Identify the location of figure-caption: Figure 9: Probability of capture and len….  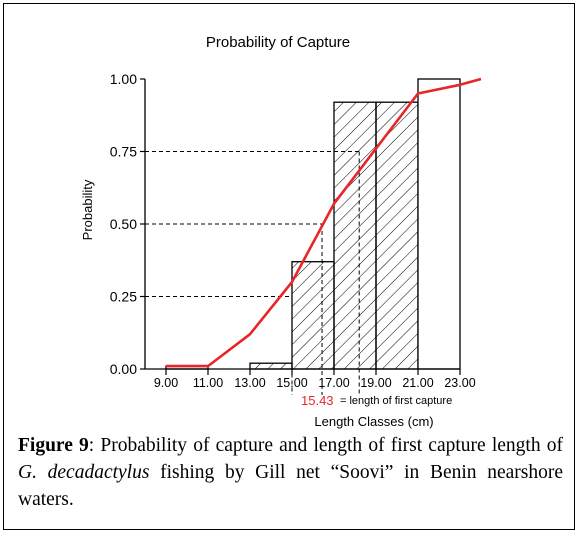
(290, 472).